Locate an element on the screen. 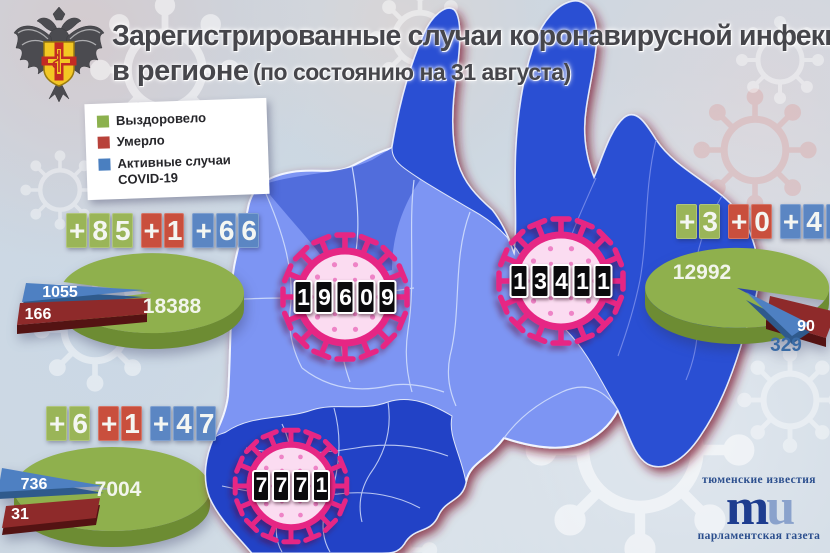 The width and height of the screenshot is (830, 553). delta-row-top-left: +8 5 +1 +6 6 is located at coordinates (162, 230).